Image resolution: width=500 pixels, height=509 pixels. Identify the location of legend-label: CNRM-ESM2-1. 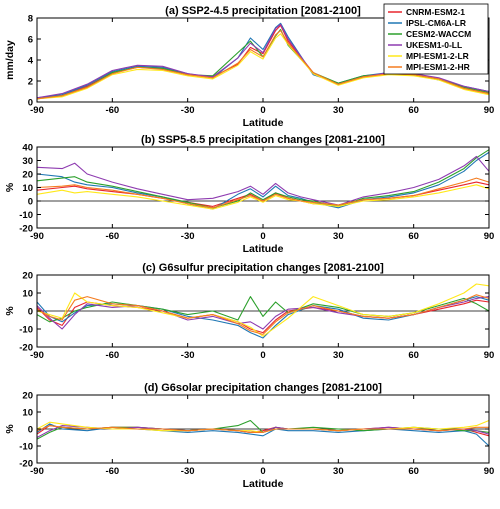
(435, 12).